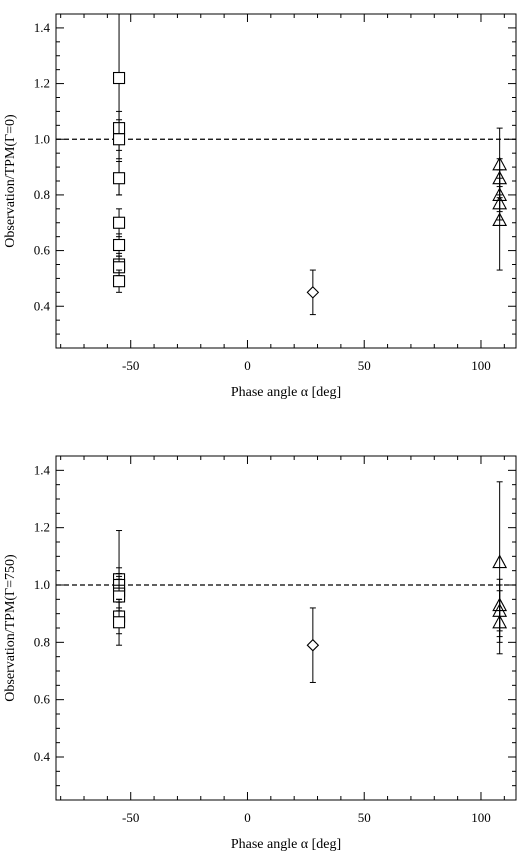  What do you see at coordinates (10, 628) in the screenshot?
I see `y-axis-label: Observation/TPM(Γ=750)` at bounding box center [10, 628].